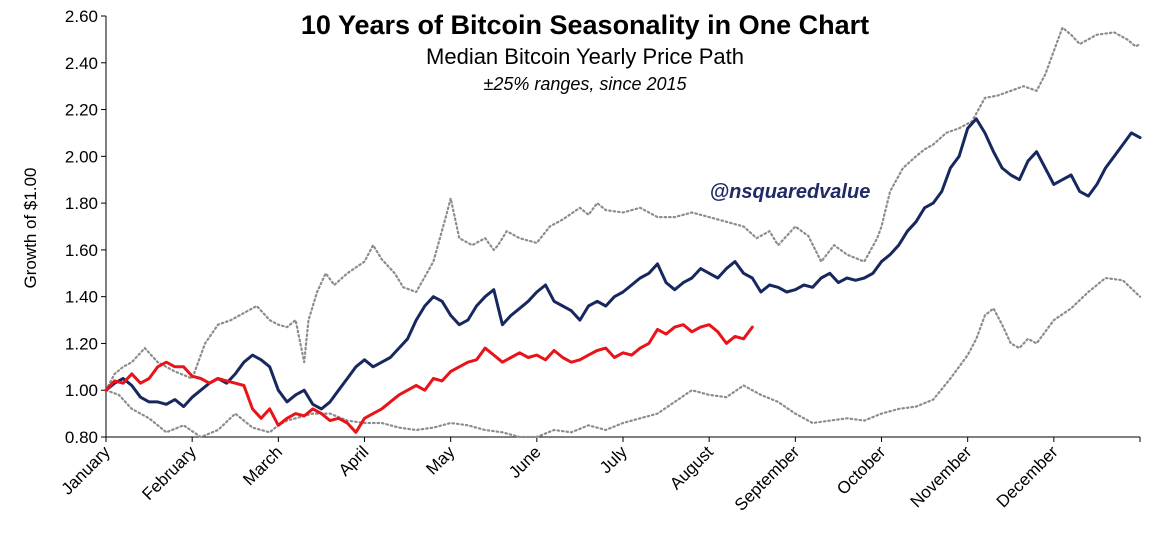 Image resolution: width=1168 pixels, height=542 pixels. What do you see at coordinates (169, 473) in the screenshot?
I see `x-tick-label: February` at bounding box center [169, 473].